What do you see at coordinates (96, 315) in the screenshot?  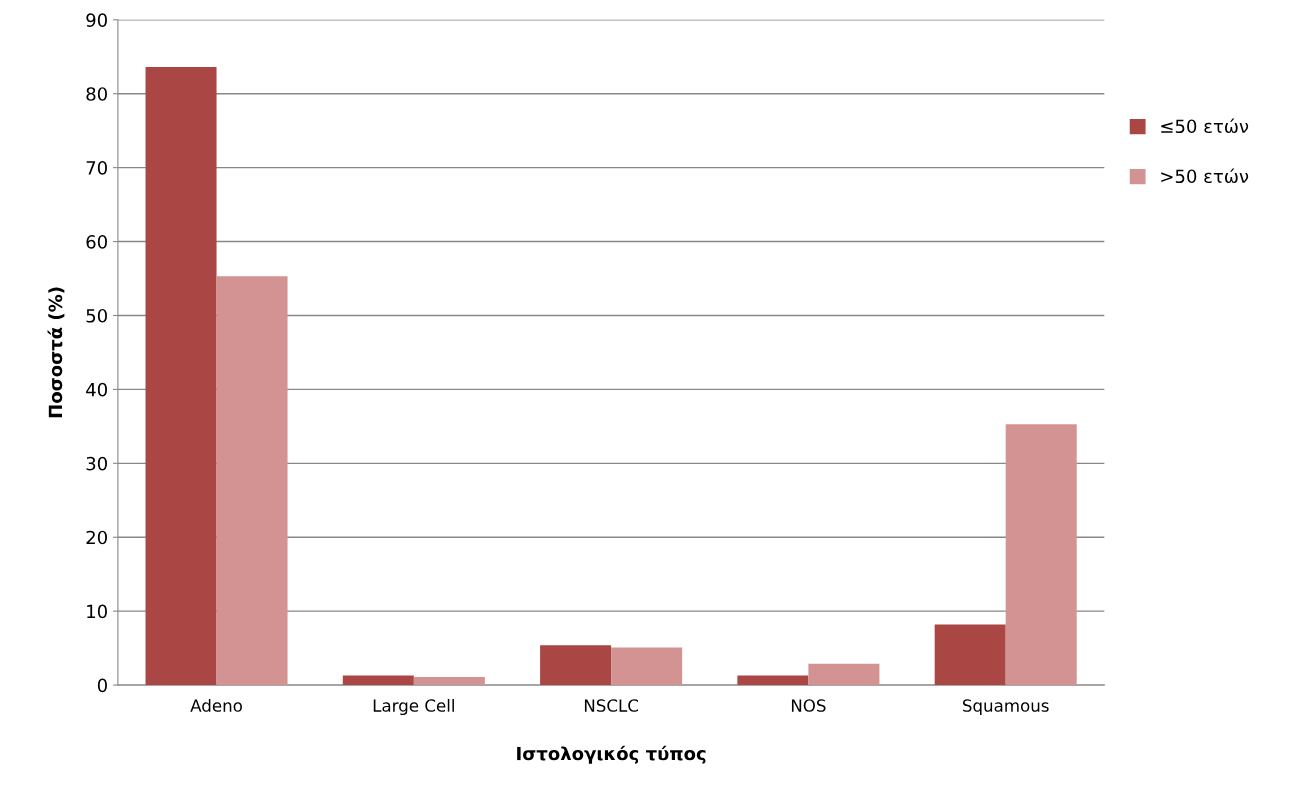 I see `y-tick-label: 50` at bounding box center [96, 315].